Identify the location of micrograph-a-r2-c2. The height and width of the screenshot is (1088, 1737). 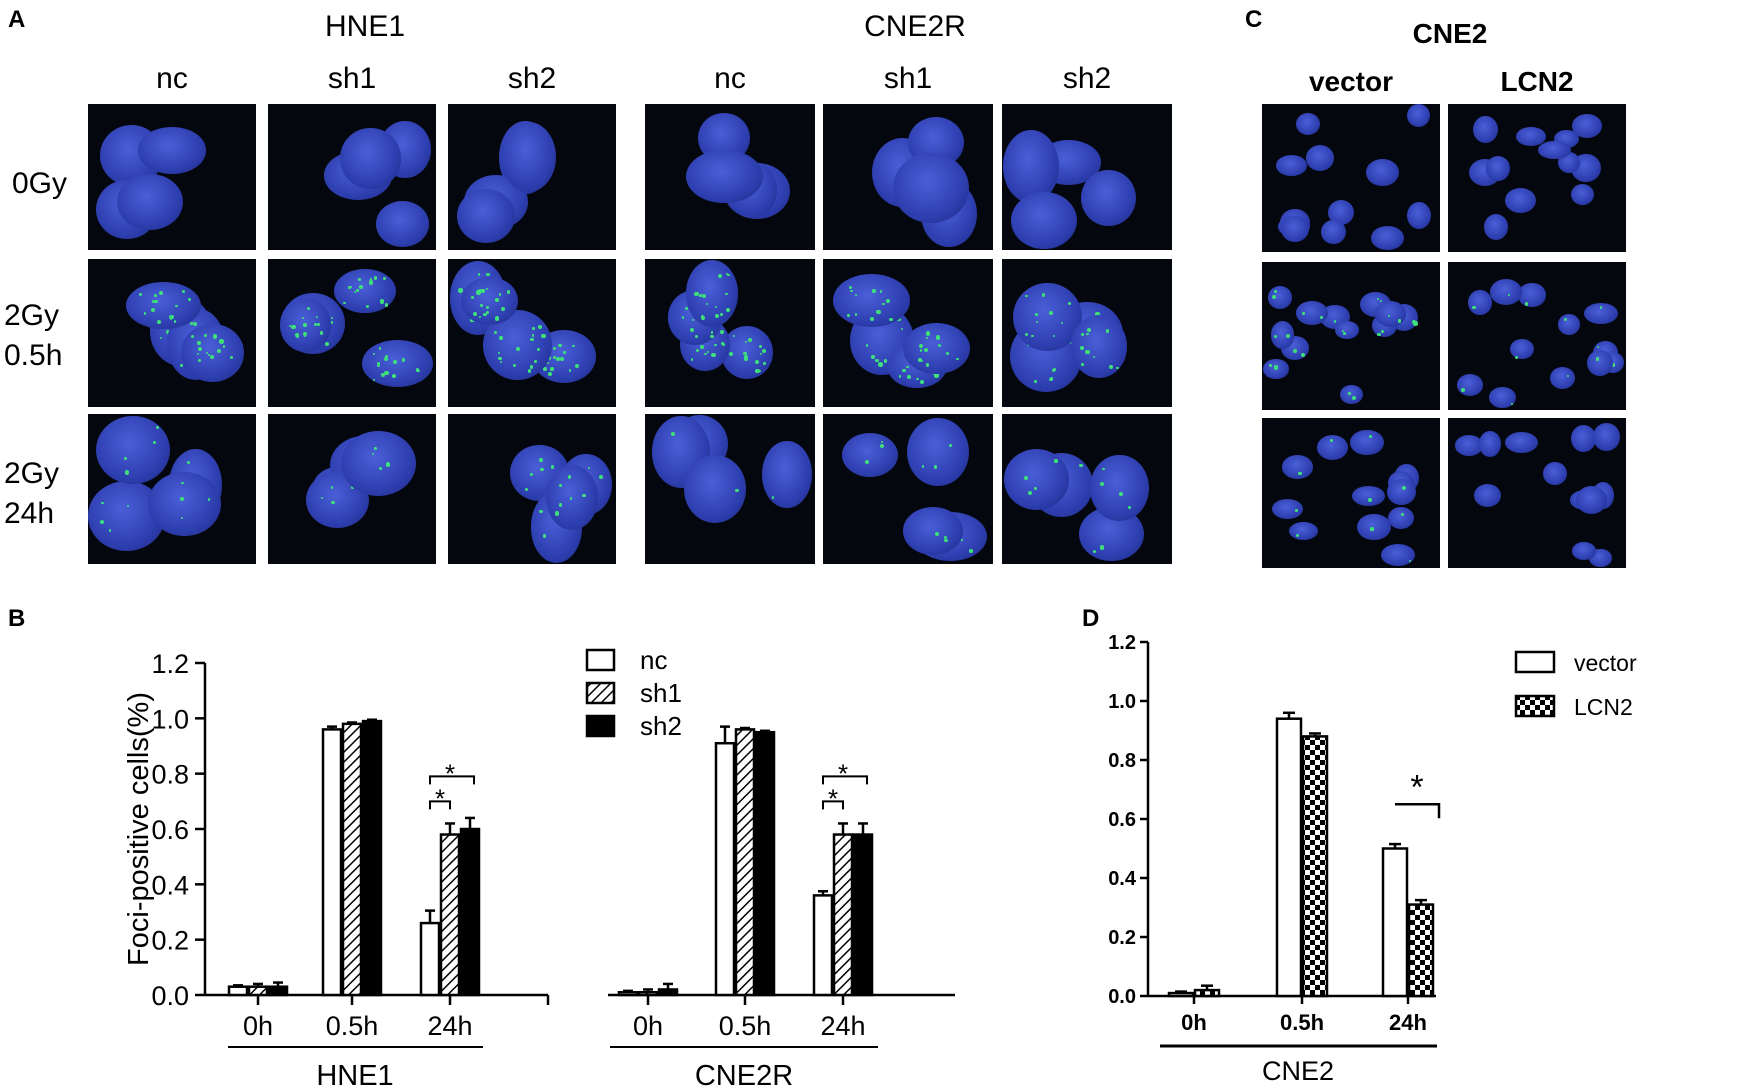
(532, 489).